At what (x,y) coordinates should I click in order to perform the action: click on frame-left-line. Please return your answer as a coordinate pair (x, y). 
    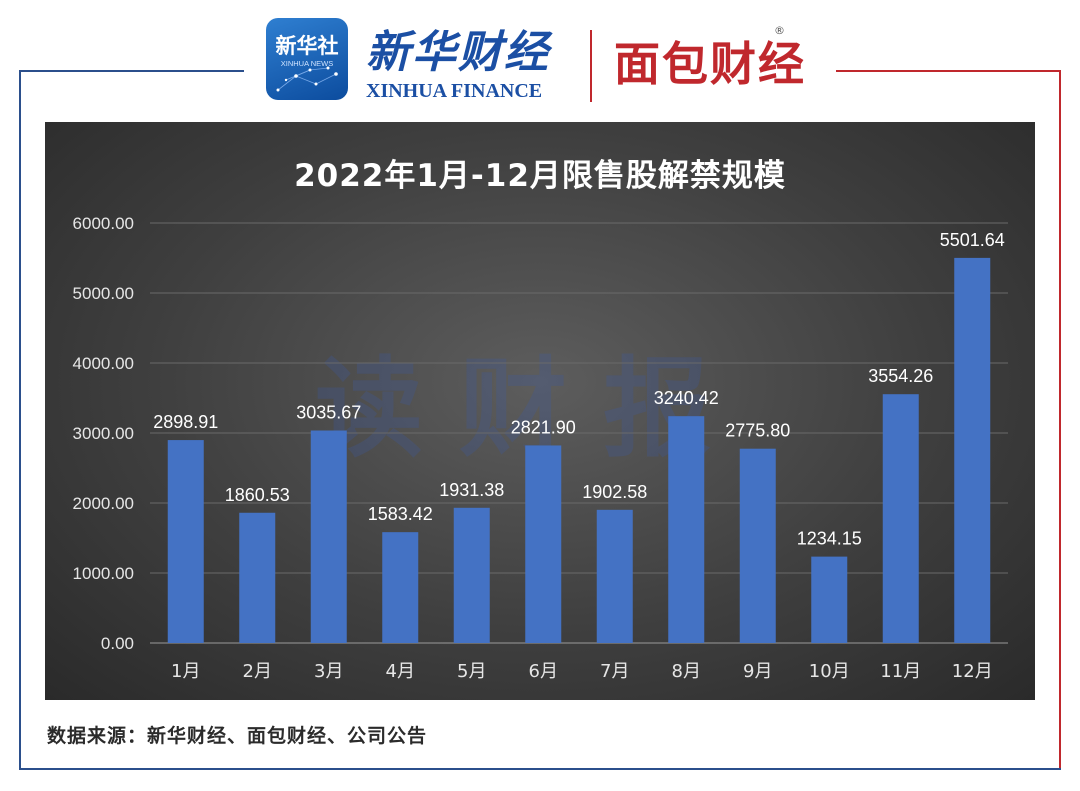
    Looking at the image, I should click on (20, 420).